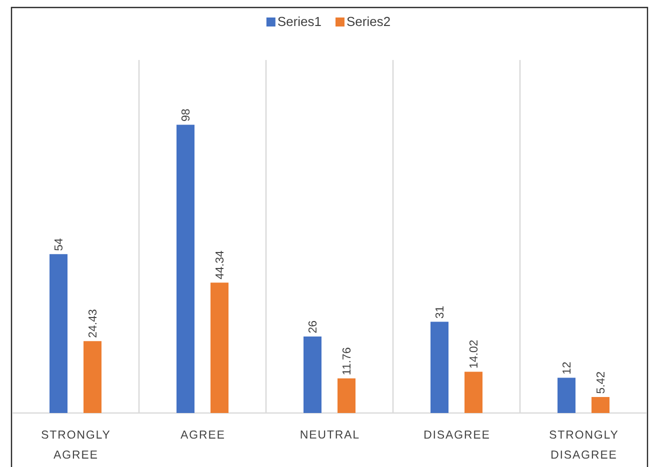  What do you see at coordinates (600, 383) in the screenshot?
I see `data-label: 5.42` at bounding box center [600, 383].